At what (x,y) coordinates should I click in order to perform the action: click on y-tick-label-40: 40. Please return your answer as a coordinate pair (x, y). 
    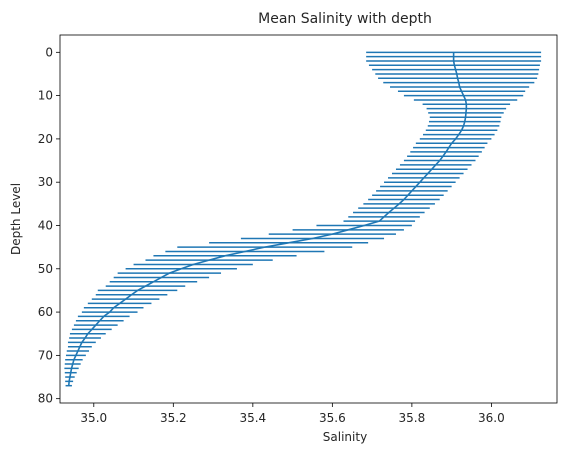
    Looking at the image, I should click on (45, 225).